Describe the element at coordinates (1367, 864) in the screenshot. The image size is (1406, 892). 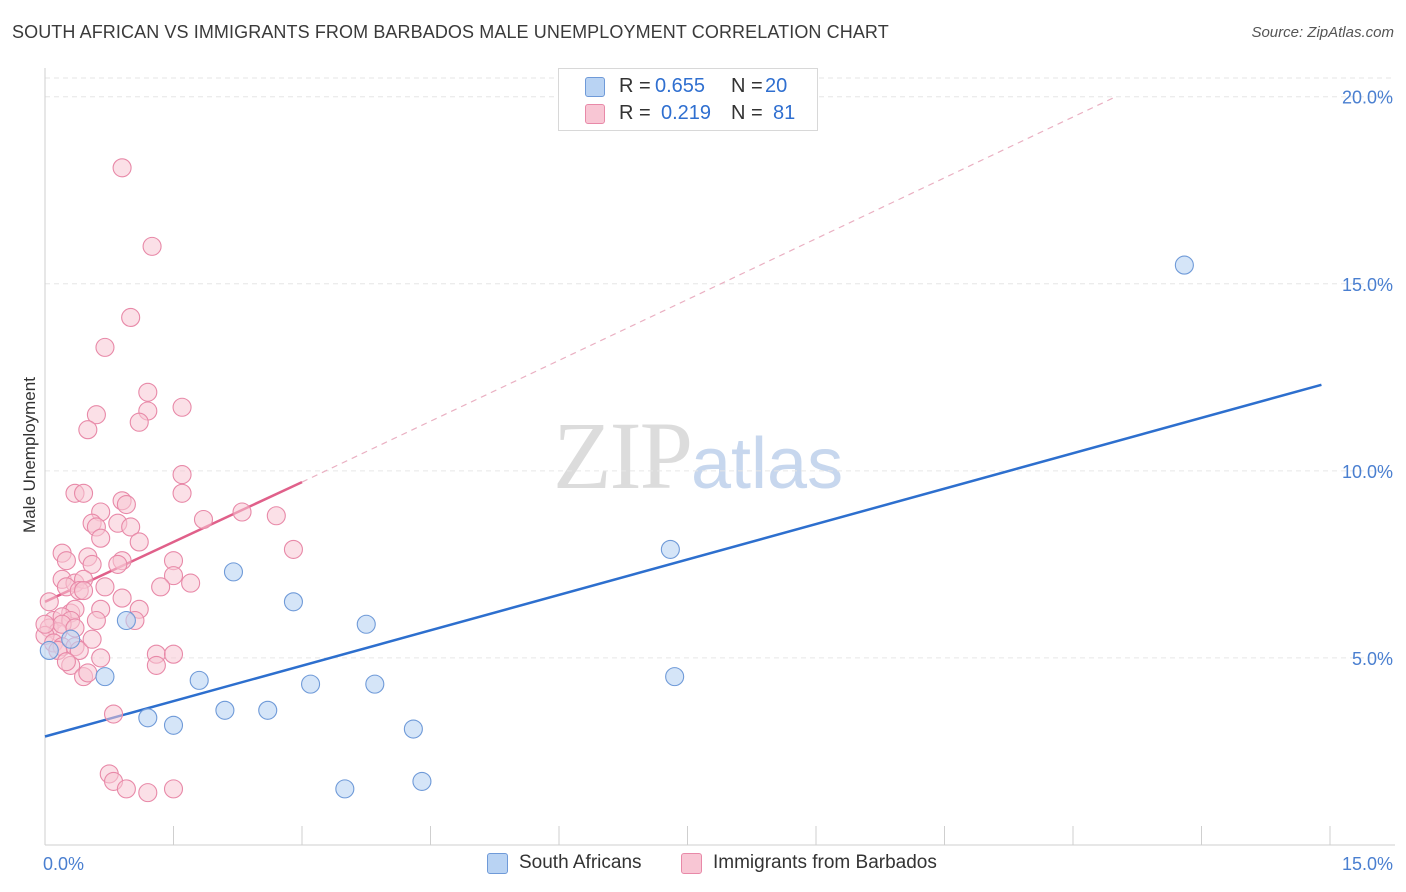
I see `x-tick-label: 15.0%` at that location.